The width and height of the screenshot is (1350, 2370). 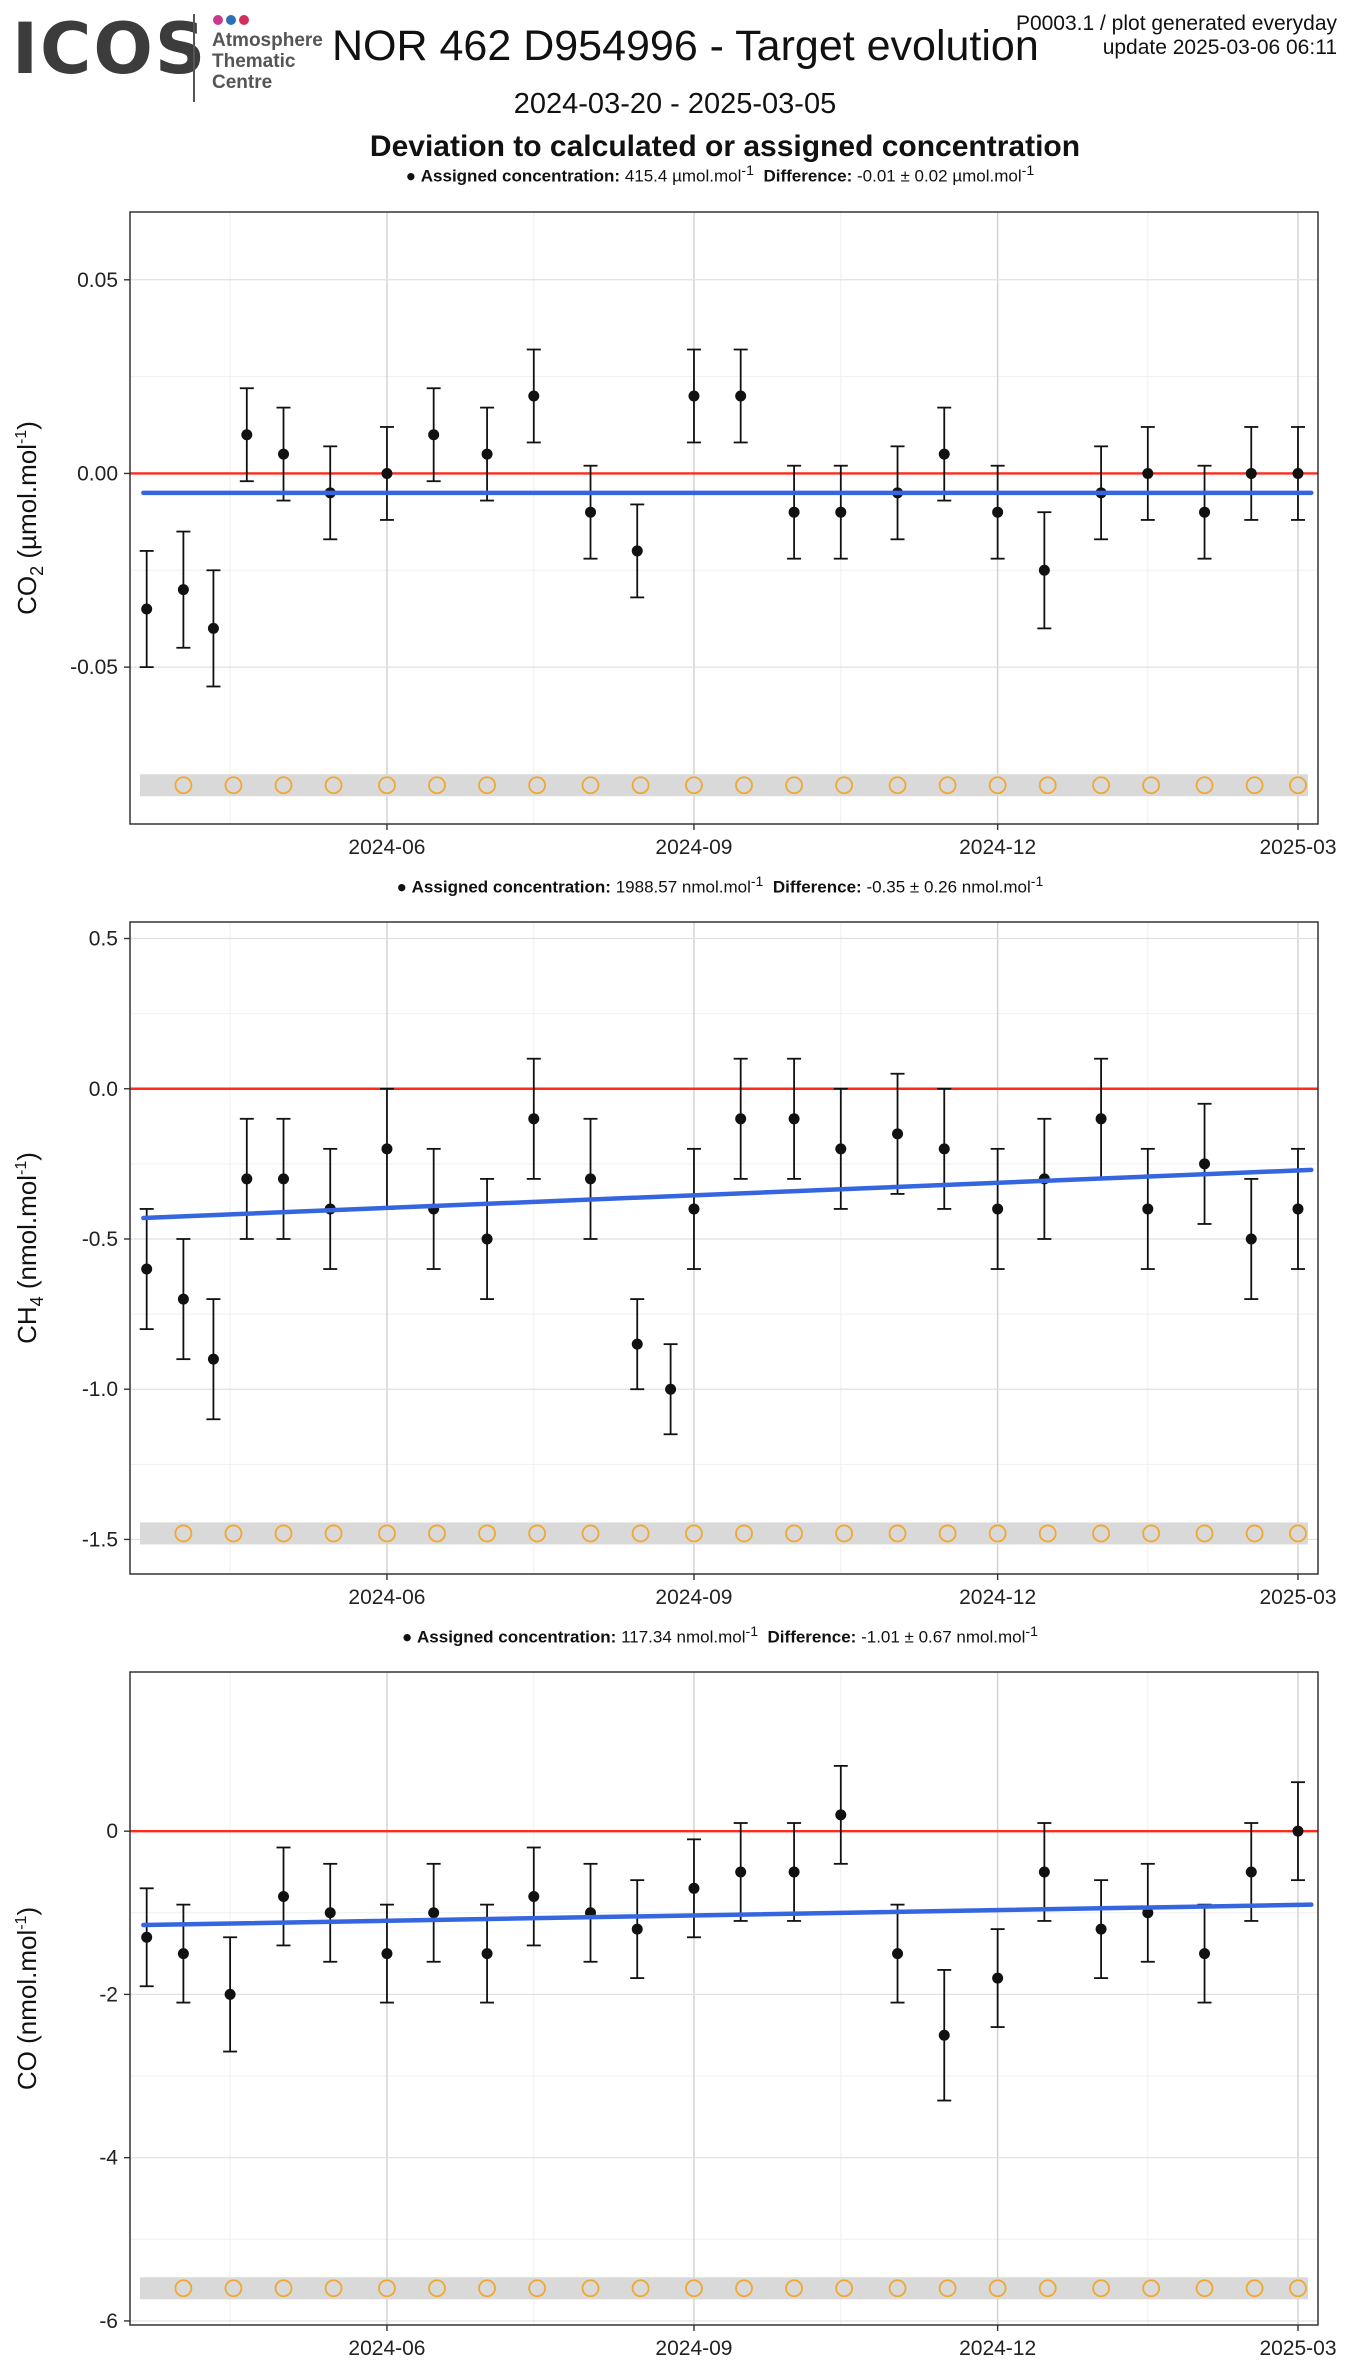 What do you see at coordinates (267, 61) in the screenshot?
I see `logo-subtitle: Atmosphere Thematic Centre` at bounding box center [267, 61].